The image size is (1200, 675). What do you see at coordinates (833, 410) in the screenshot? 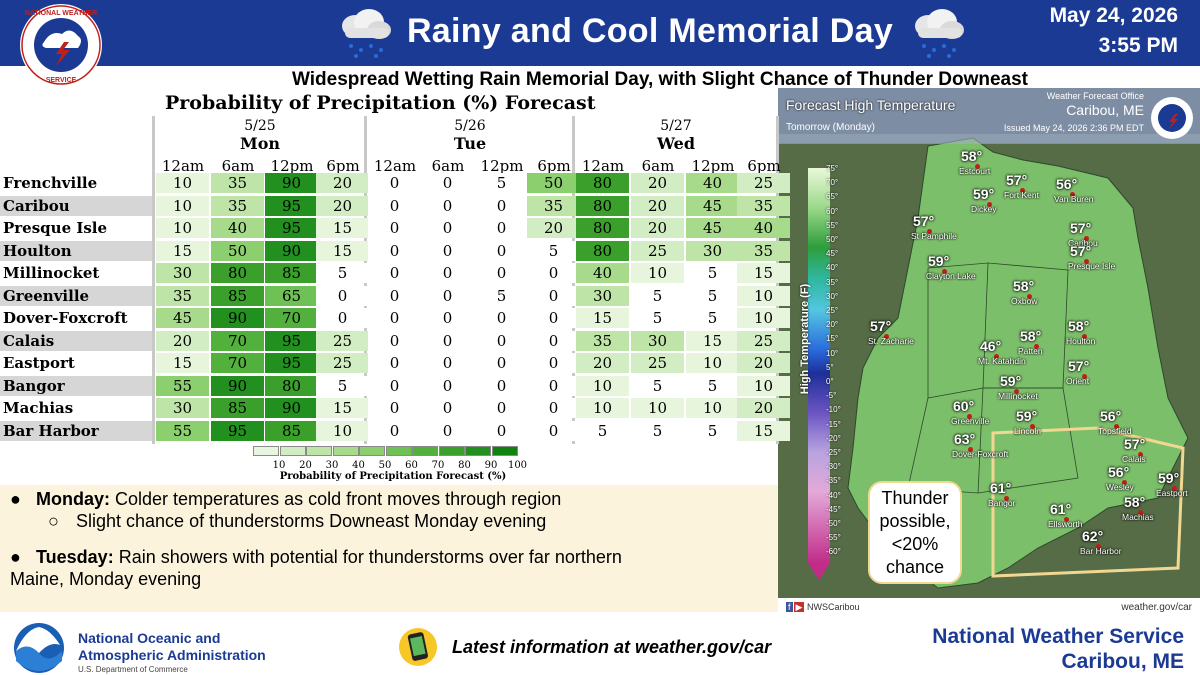
I see `colorbar-tick: -10°` at bounding box center [833, 410].